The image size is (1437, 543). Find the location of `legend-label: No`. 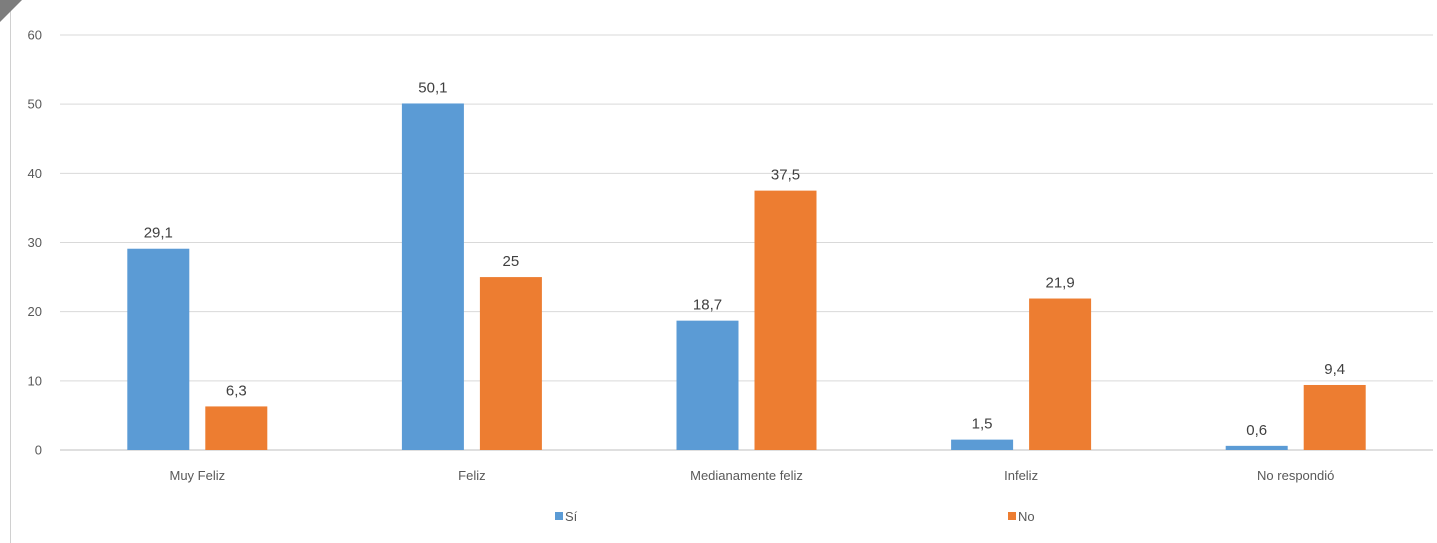

legend-label: No is located at coordinates (1026, 516).